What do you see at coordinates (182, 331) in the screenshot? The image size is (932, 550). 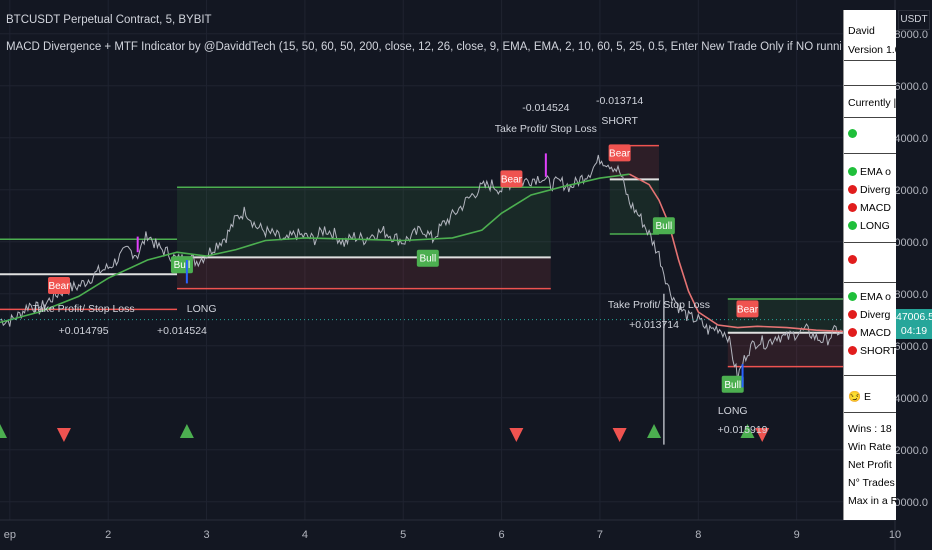 I see `annotation-long1-value: +0.014524` at bounding box center [182, 331].